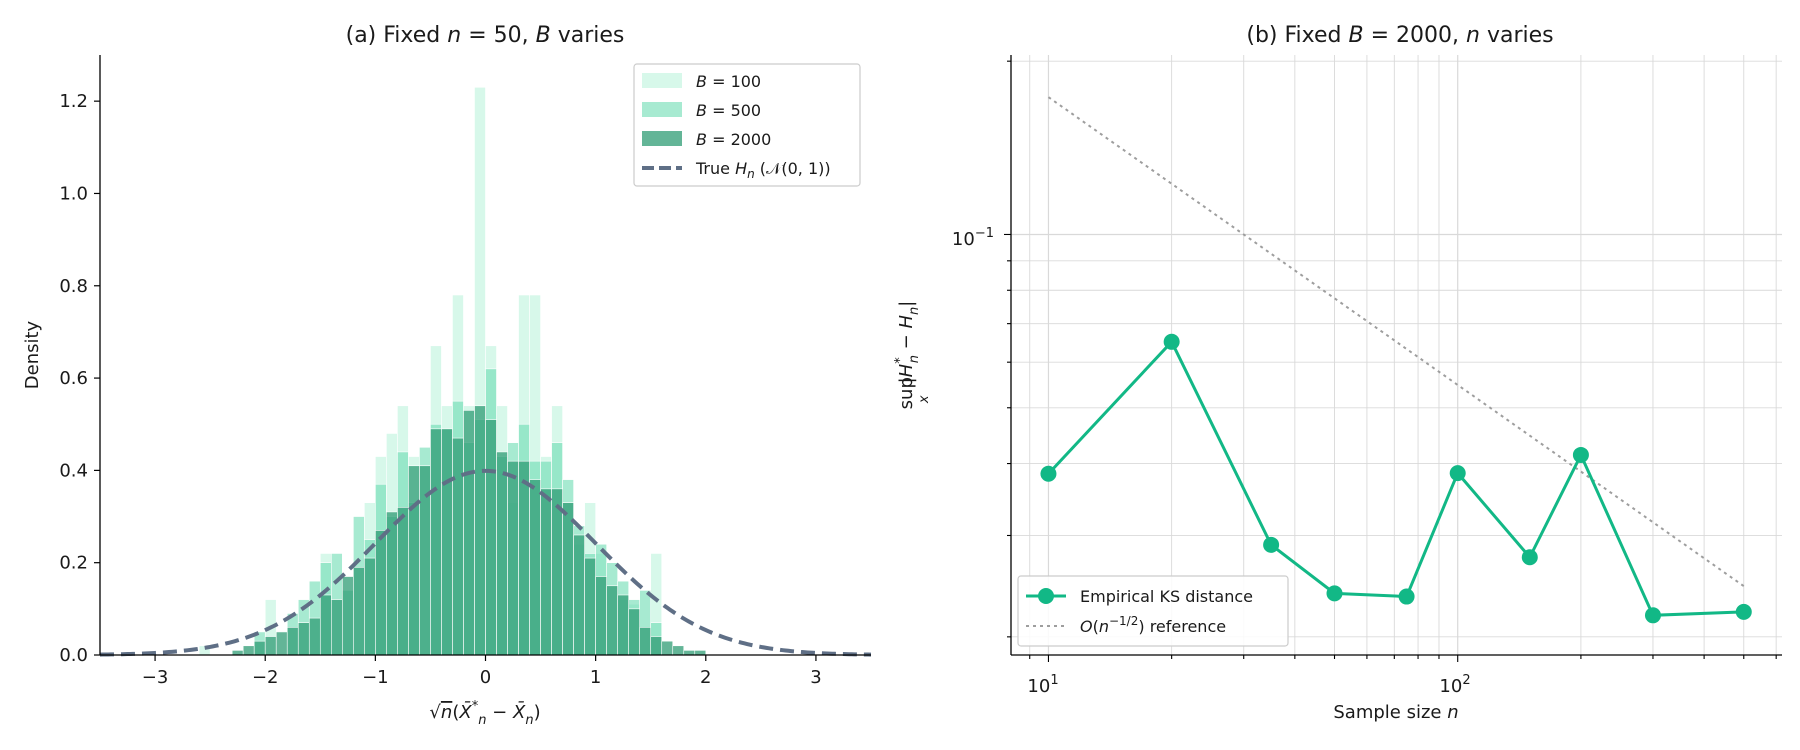 This screenshot has width=1800, height=750. Describe the element at coordinates (763, 170) in the screenshot. I see `legend-label-true-dist: True Hn (𝒩(0, 1))` at that location.